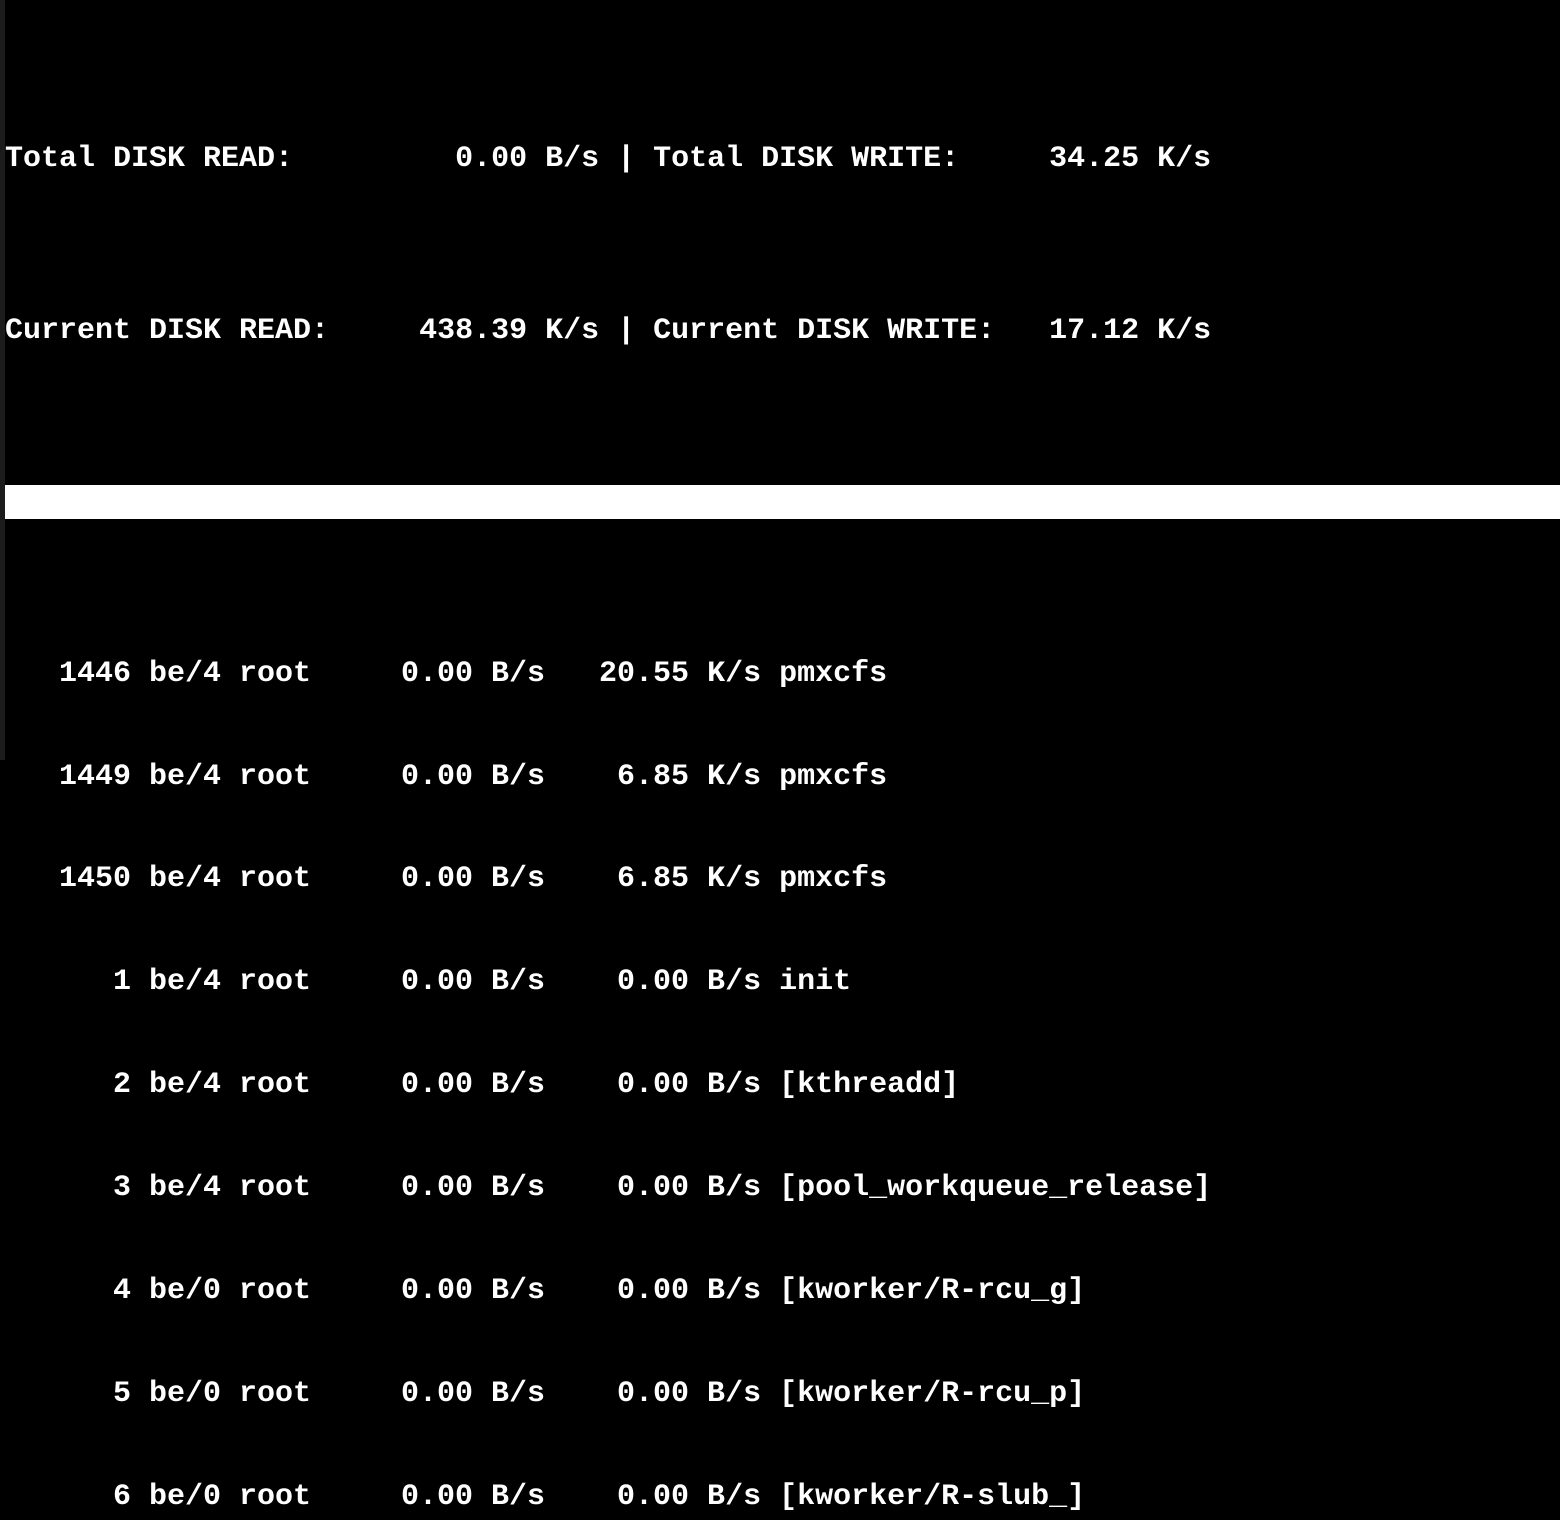 The height and width of the screenshot is (1520, 1560). Describe the element at coordinates (932, 1393) in the screenshot. I see `command-cell: [kworker/R-rcu_p]` at that location.